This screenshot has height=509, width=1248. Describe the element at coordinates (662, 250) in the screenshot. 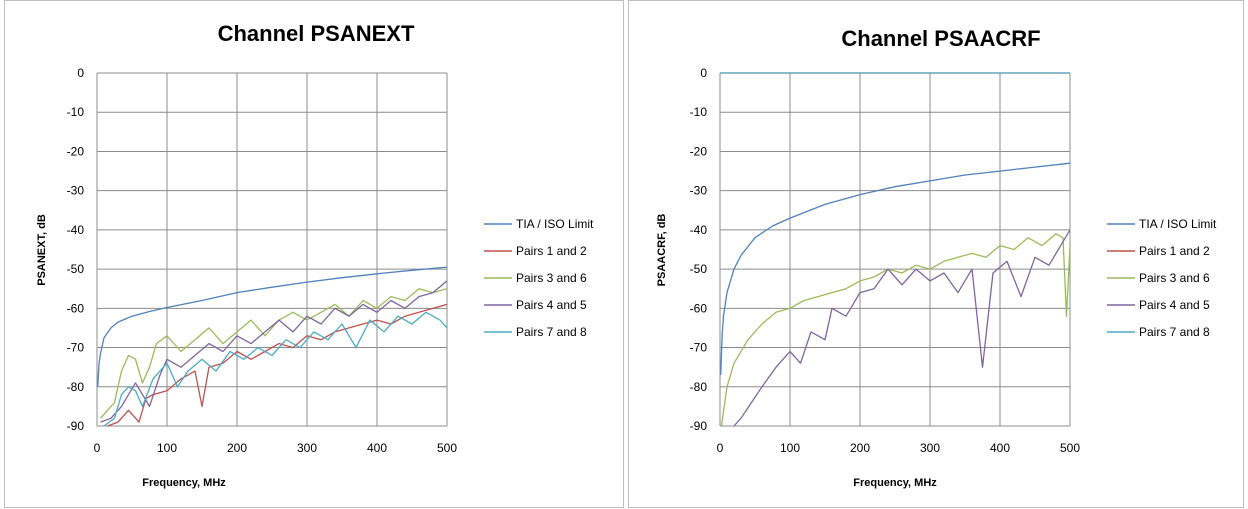

I see `y-axis-label: PSAACRF, dB` at that location.